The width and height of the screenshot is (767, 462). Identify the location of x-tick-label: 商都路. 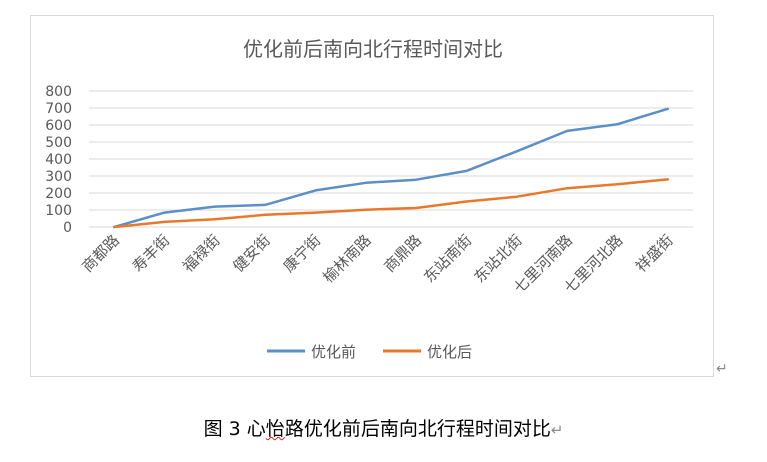
(100, 253).